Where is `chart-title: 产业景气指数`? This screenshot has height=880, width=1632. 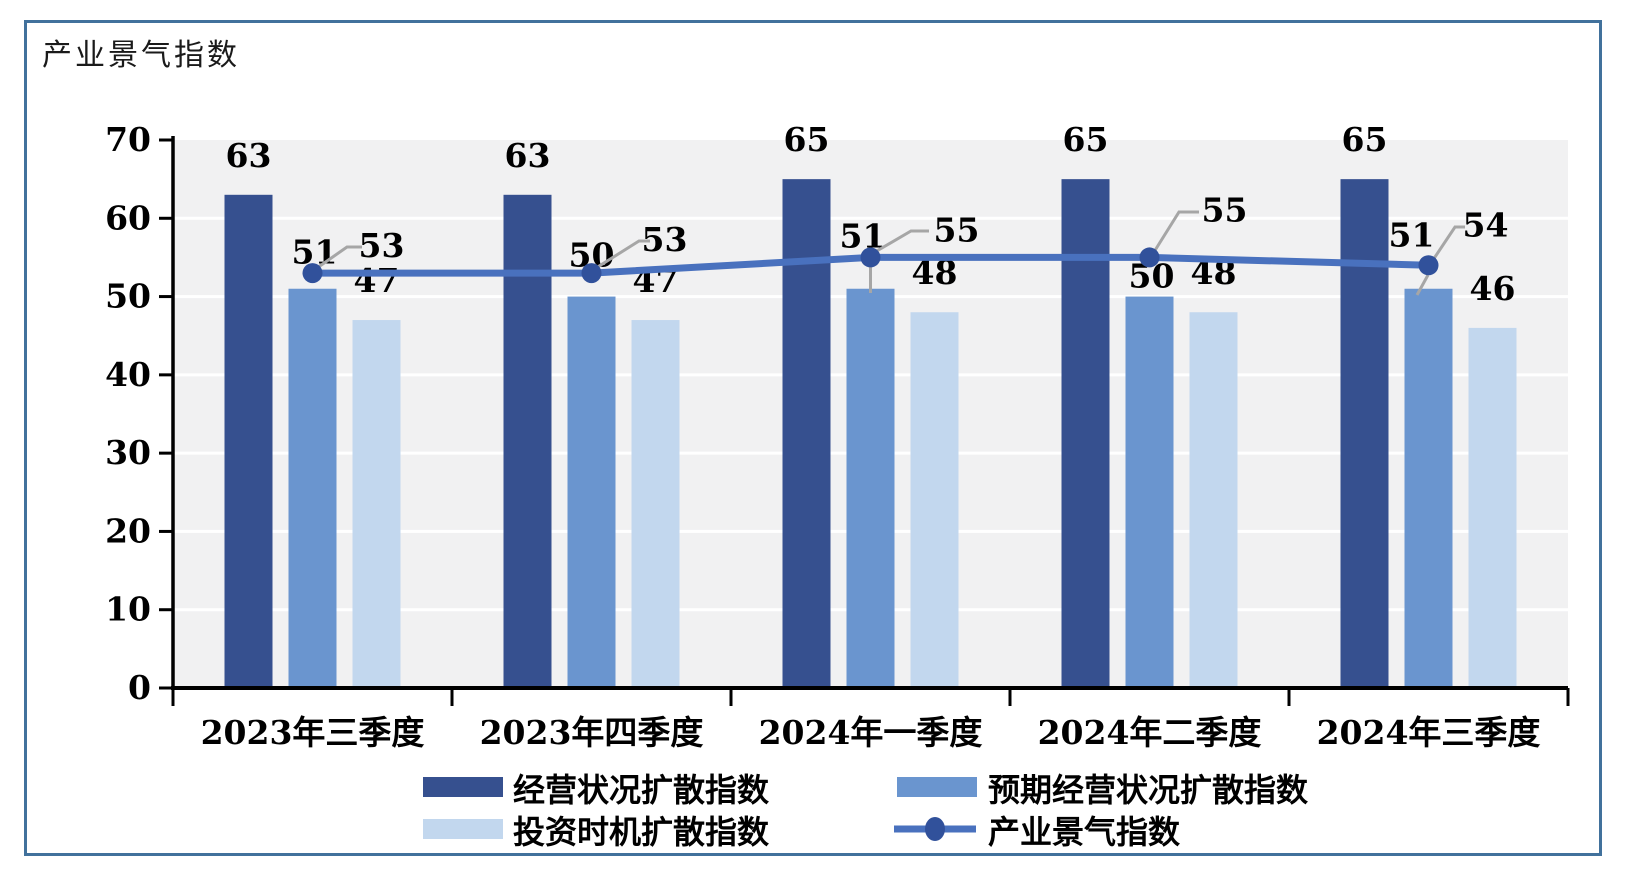
chart-title: 产业景气指数 is located at coordinates (141, 55).